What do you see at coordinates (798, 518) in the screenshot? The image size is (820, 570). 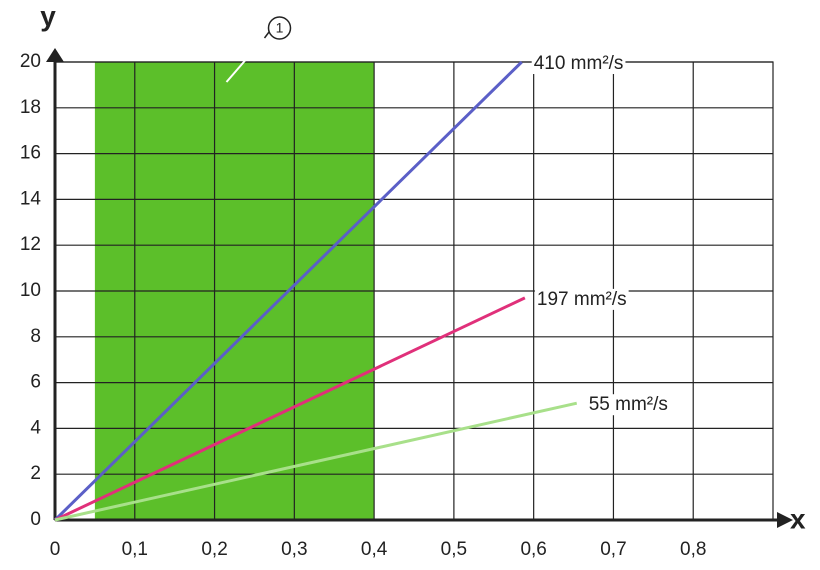 I see `x-axis-label: x` at bounding box center [798, 518].